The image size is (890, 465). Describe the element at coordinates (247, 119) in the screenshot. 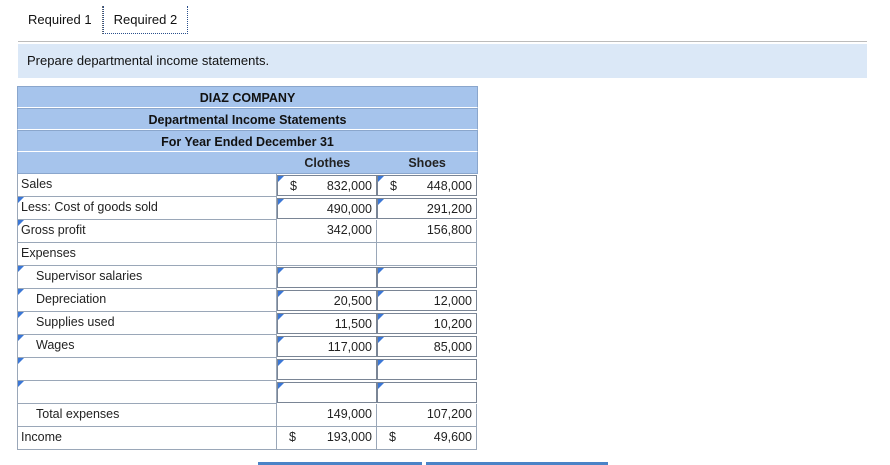

I see `statement-title: Departmental Income Statements` at that location.